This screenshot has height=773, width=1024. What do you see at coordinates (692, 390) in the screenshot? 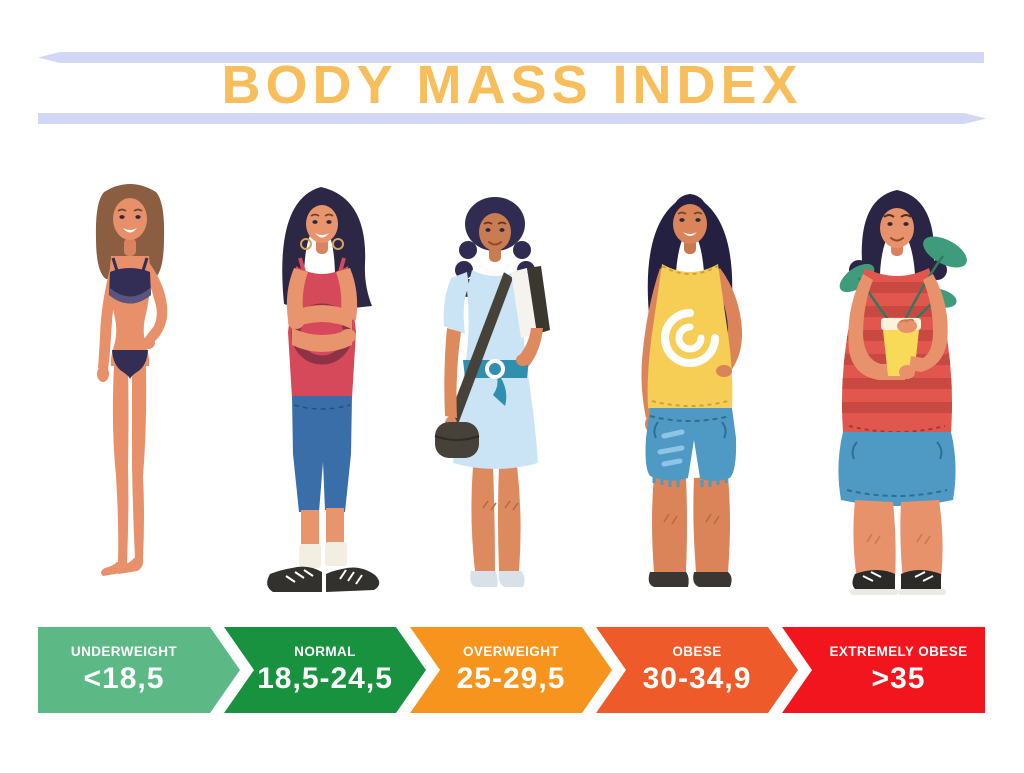
I see `obese-woman-drawing` at bounding box center [692, 390].